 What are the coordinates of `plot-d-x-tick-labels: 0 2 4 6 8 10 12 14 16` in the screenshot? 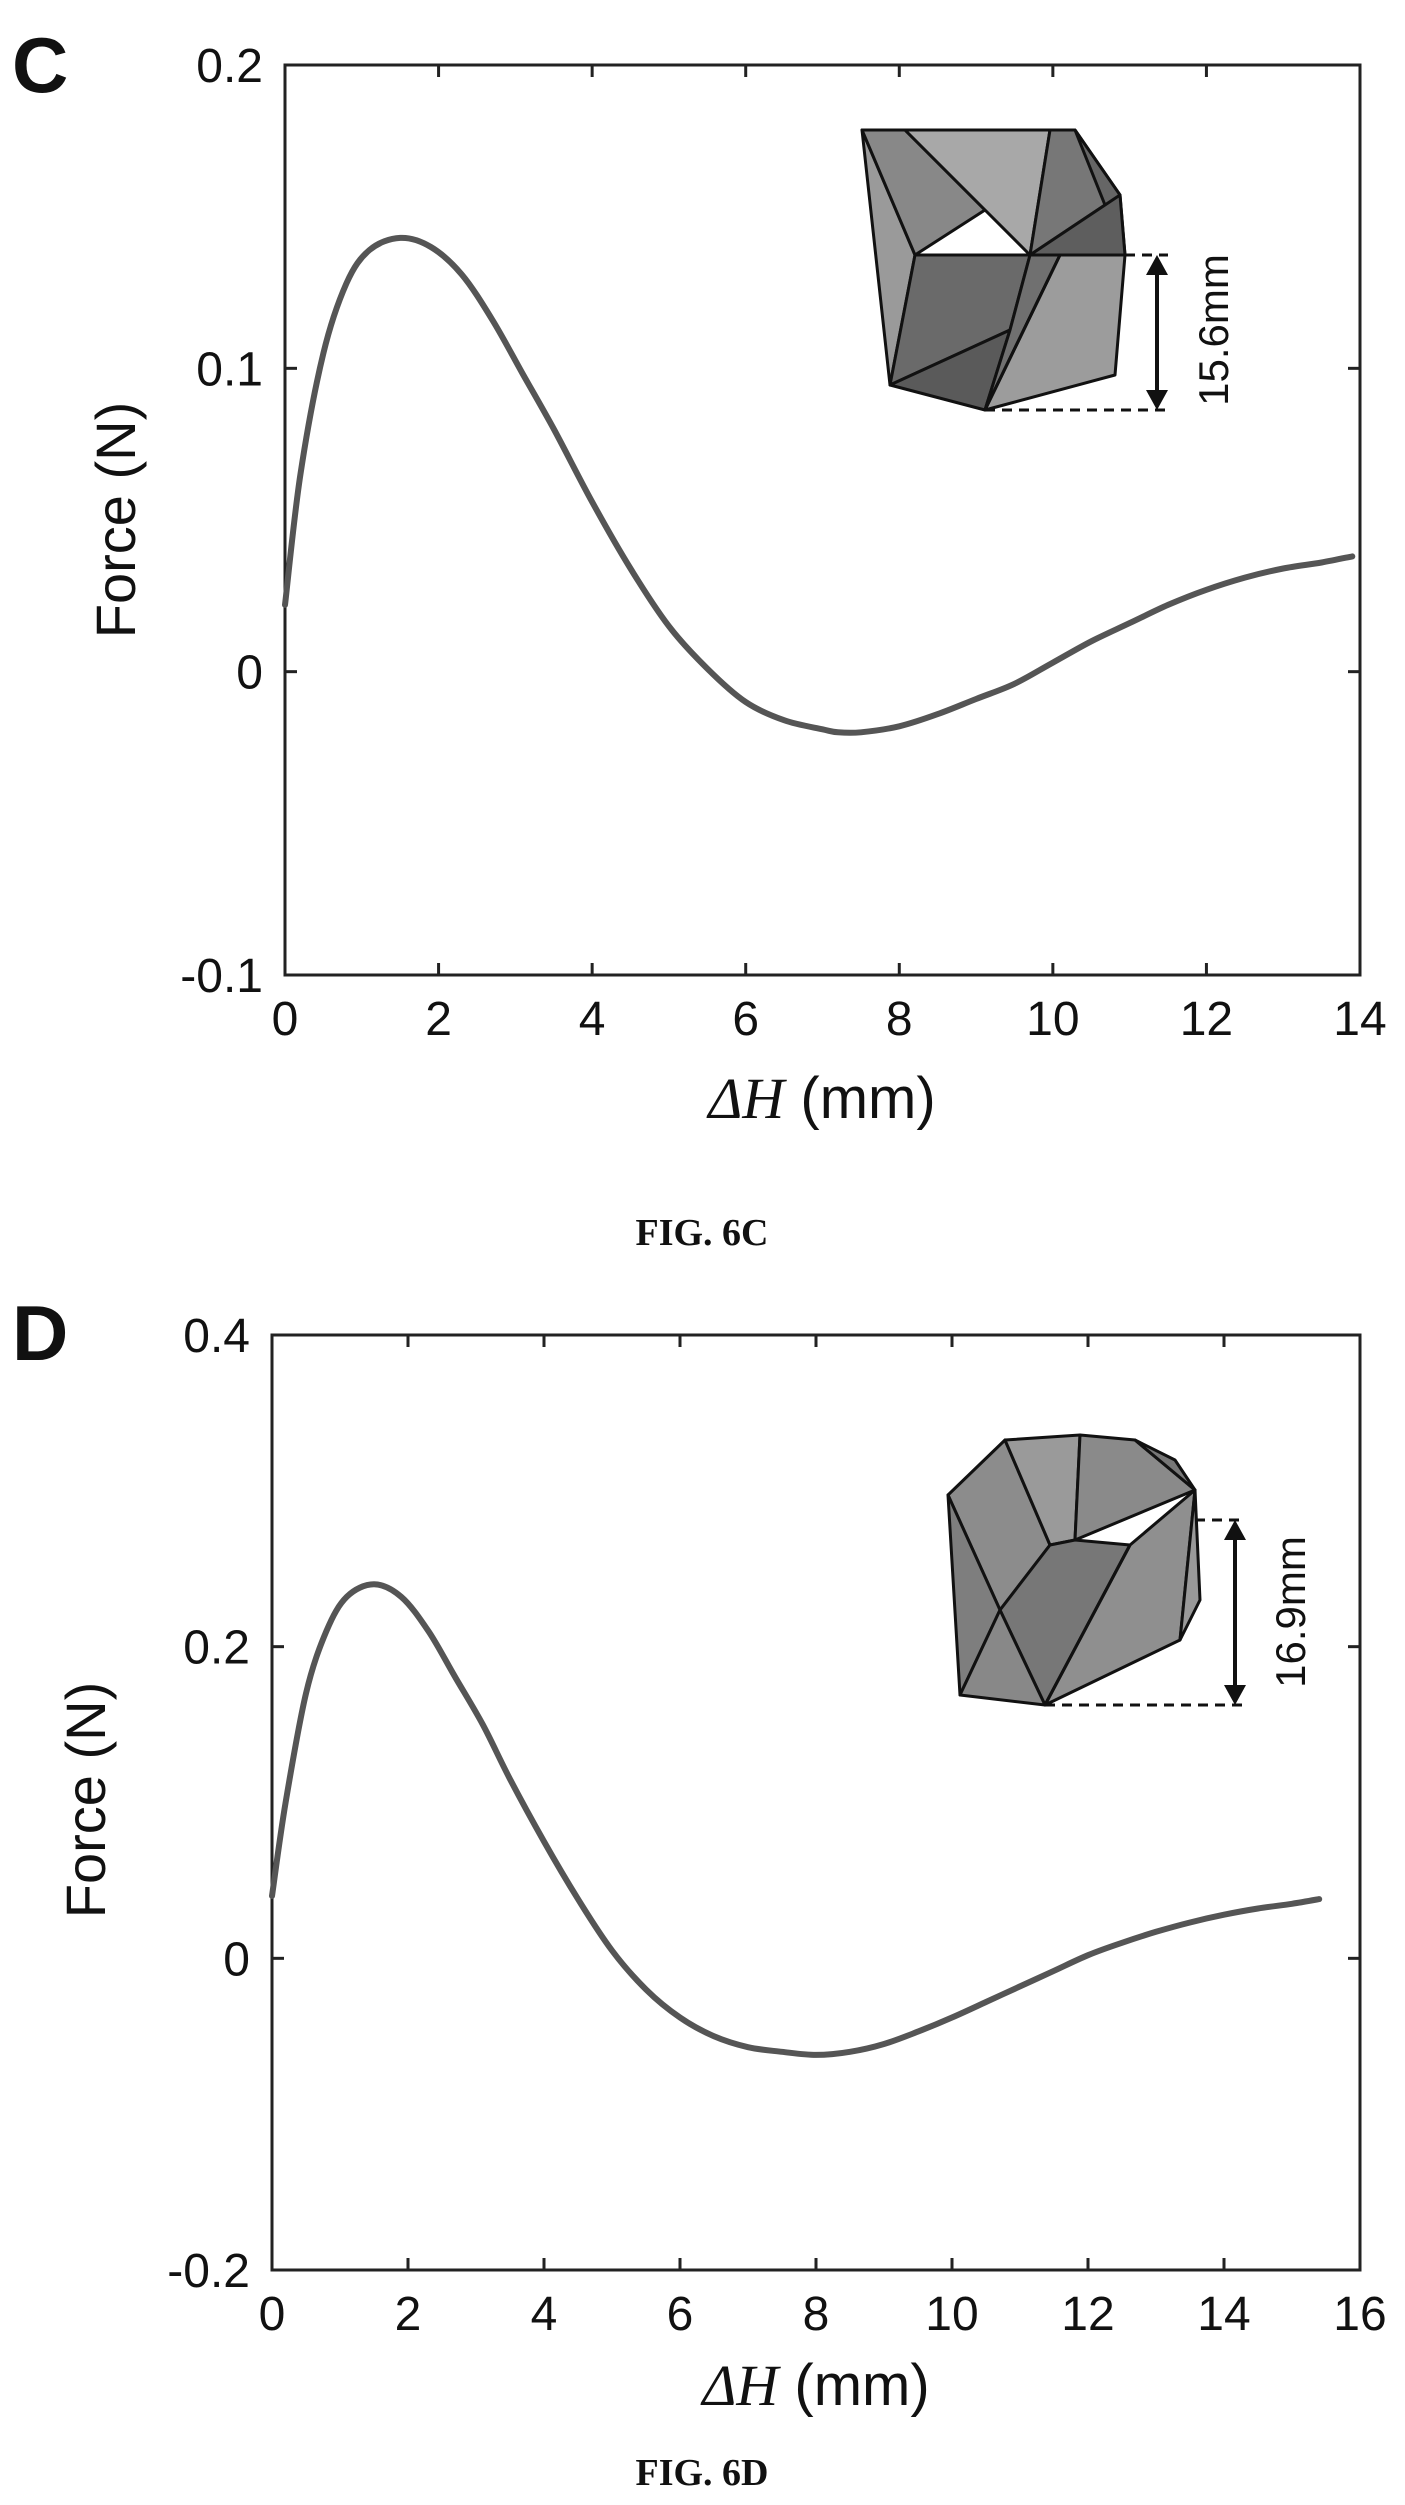 It's located at (823, 2314).